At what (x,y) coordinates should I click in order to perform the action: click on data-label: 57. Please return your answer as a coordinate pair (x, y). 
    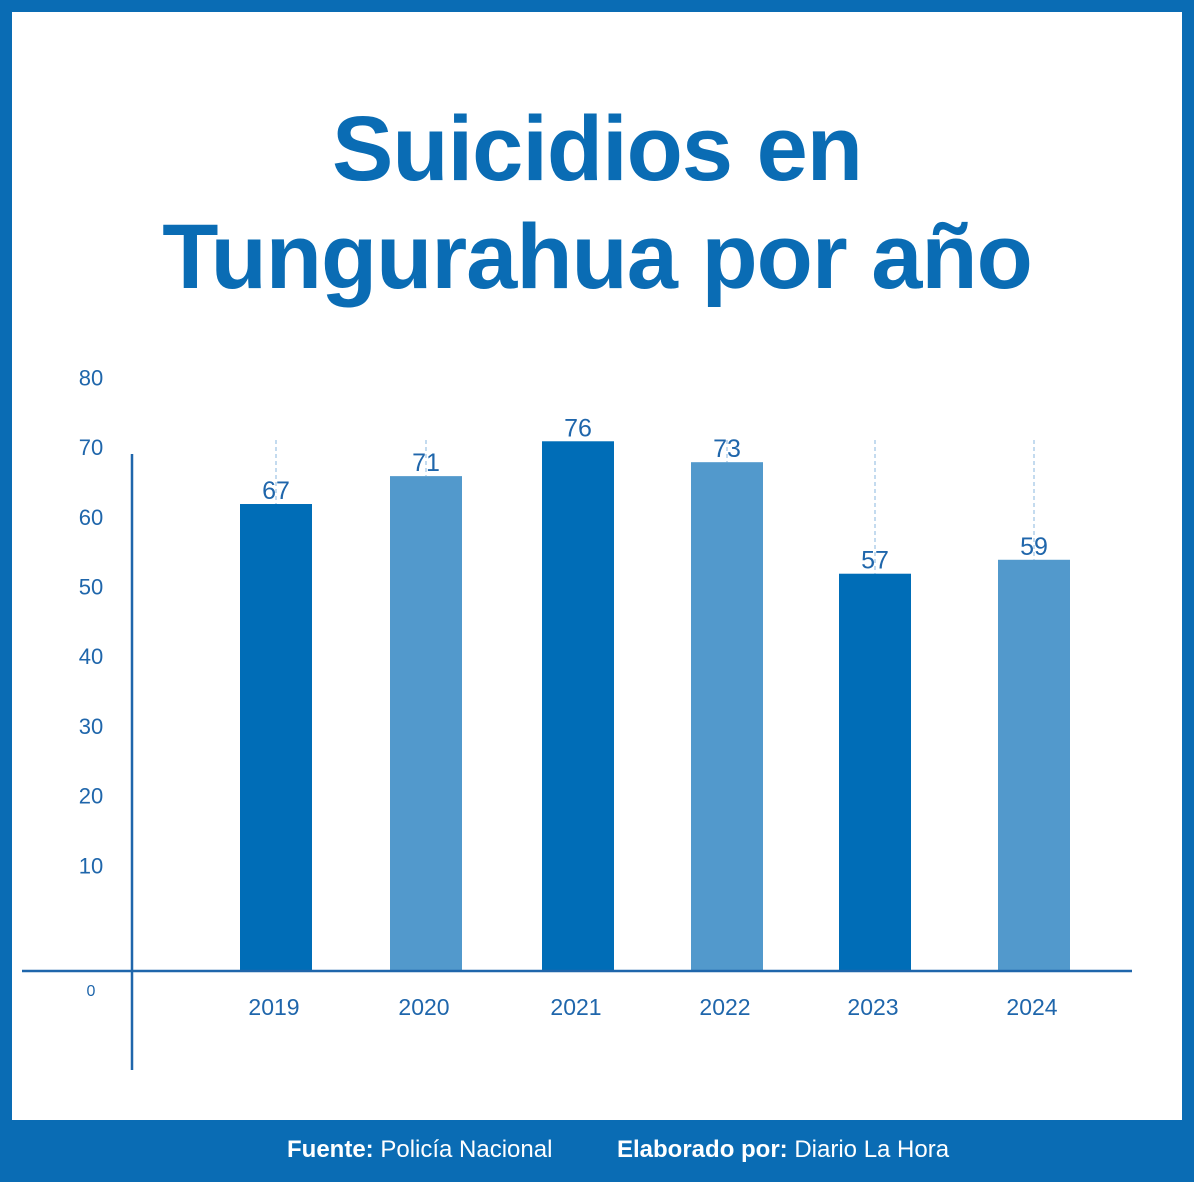
    Looking at the image, I should click on (875, 561).